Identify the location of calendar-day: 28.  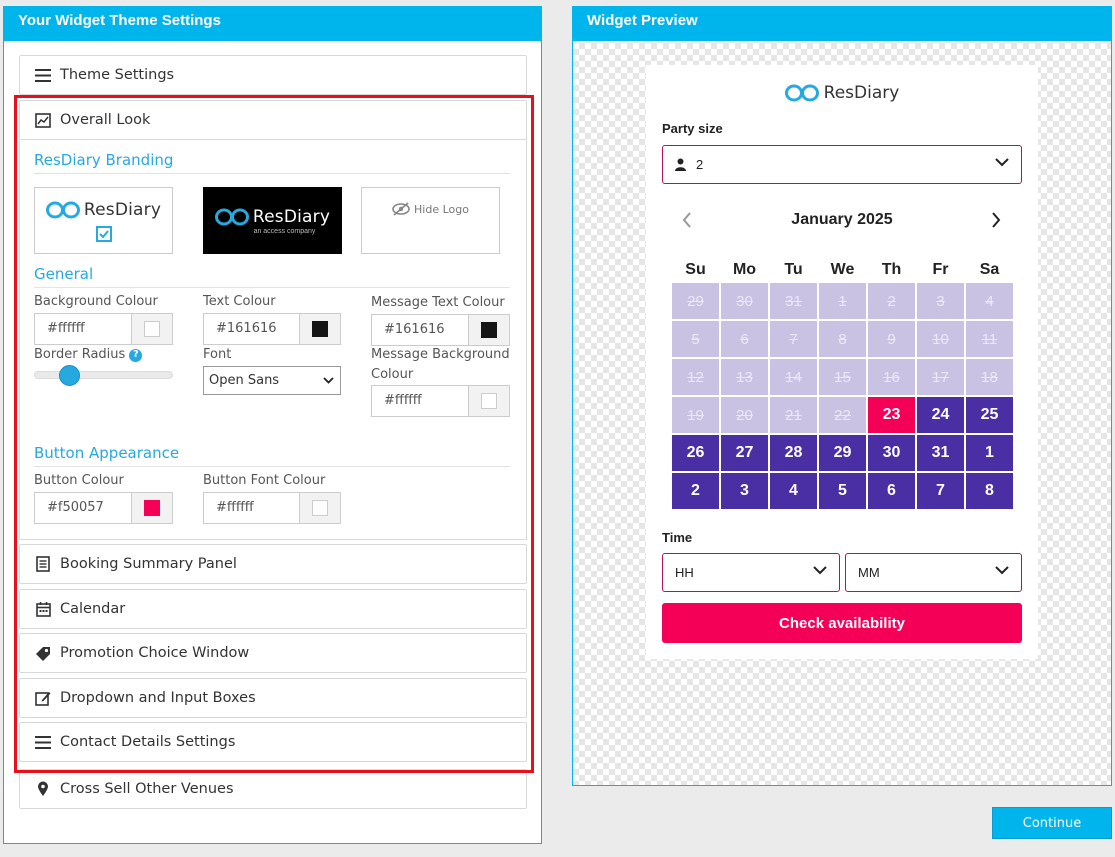
(793, 453).